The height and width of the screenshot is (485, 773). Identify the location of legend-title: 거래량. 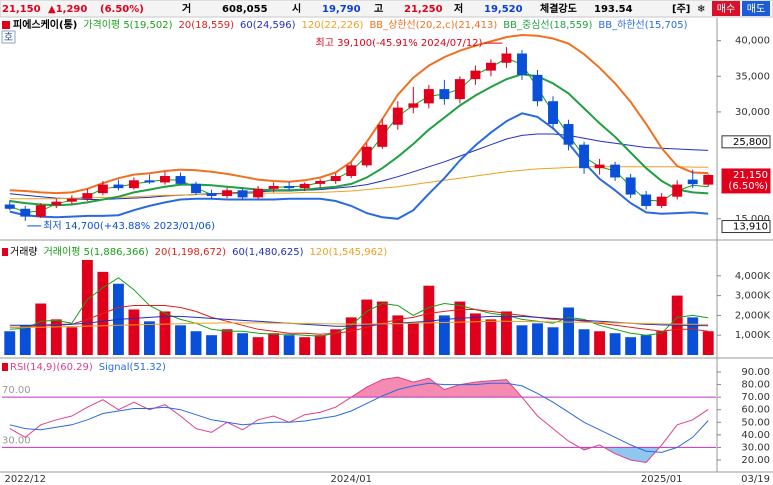
(24, 252).